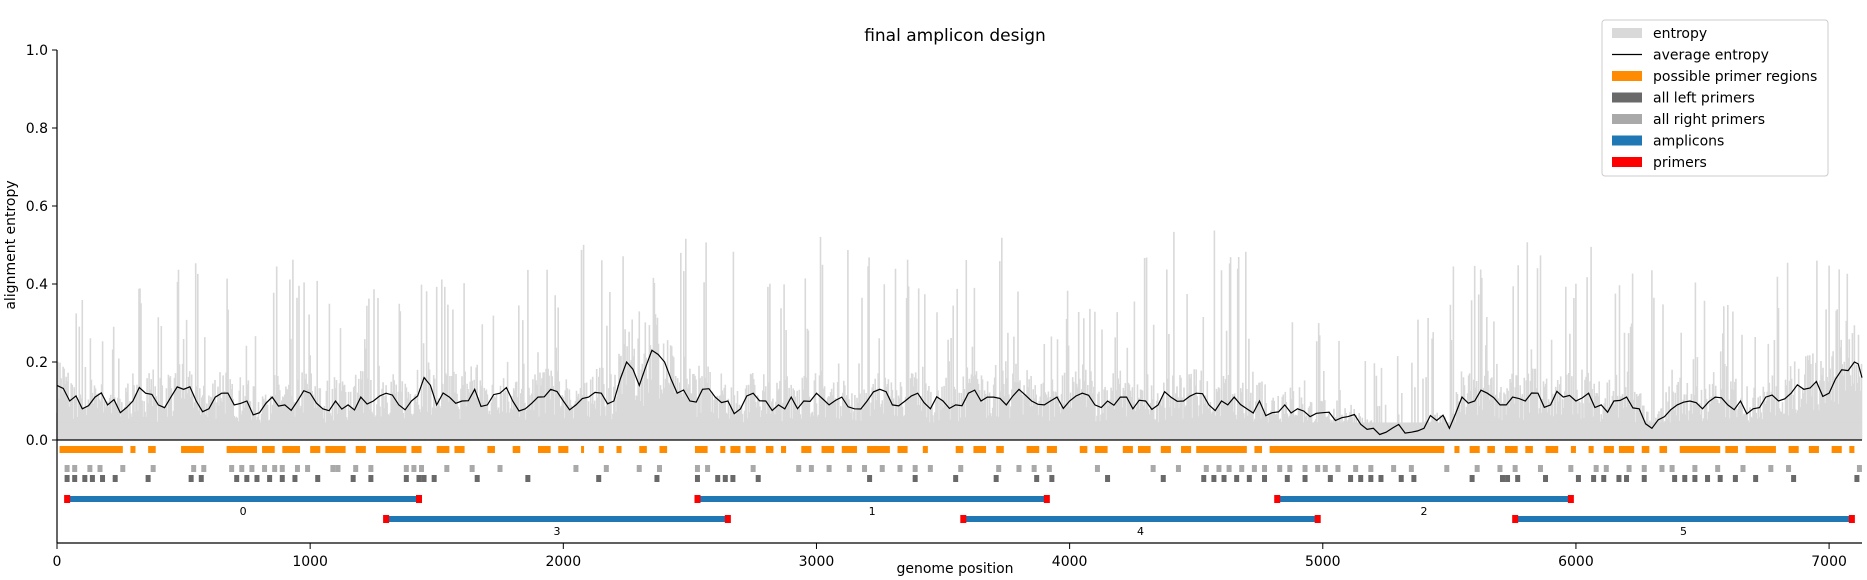 Image resolution: width=1867 pixels, height=580 pixels. What do you see at coordinates (1829, 562) in the screenshot?
I see `x-tick-label: 7000` at bounding box center [1829, 562].